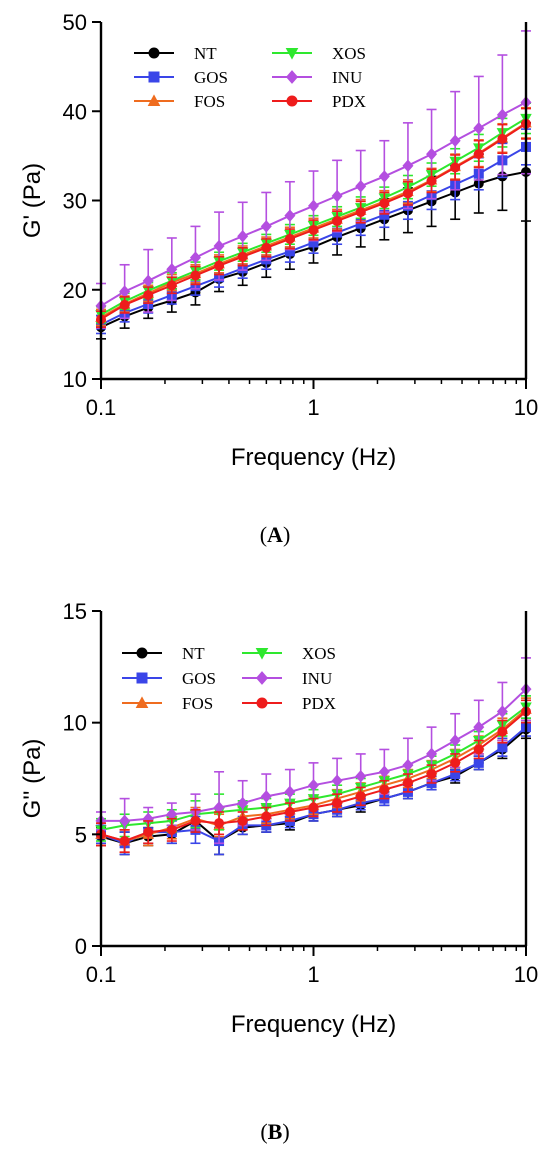  Describe the element at coordinates (319, 703) in the screenshot. I see `legend-label: PDX` at that location.